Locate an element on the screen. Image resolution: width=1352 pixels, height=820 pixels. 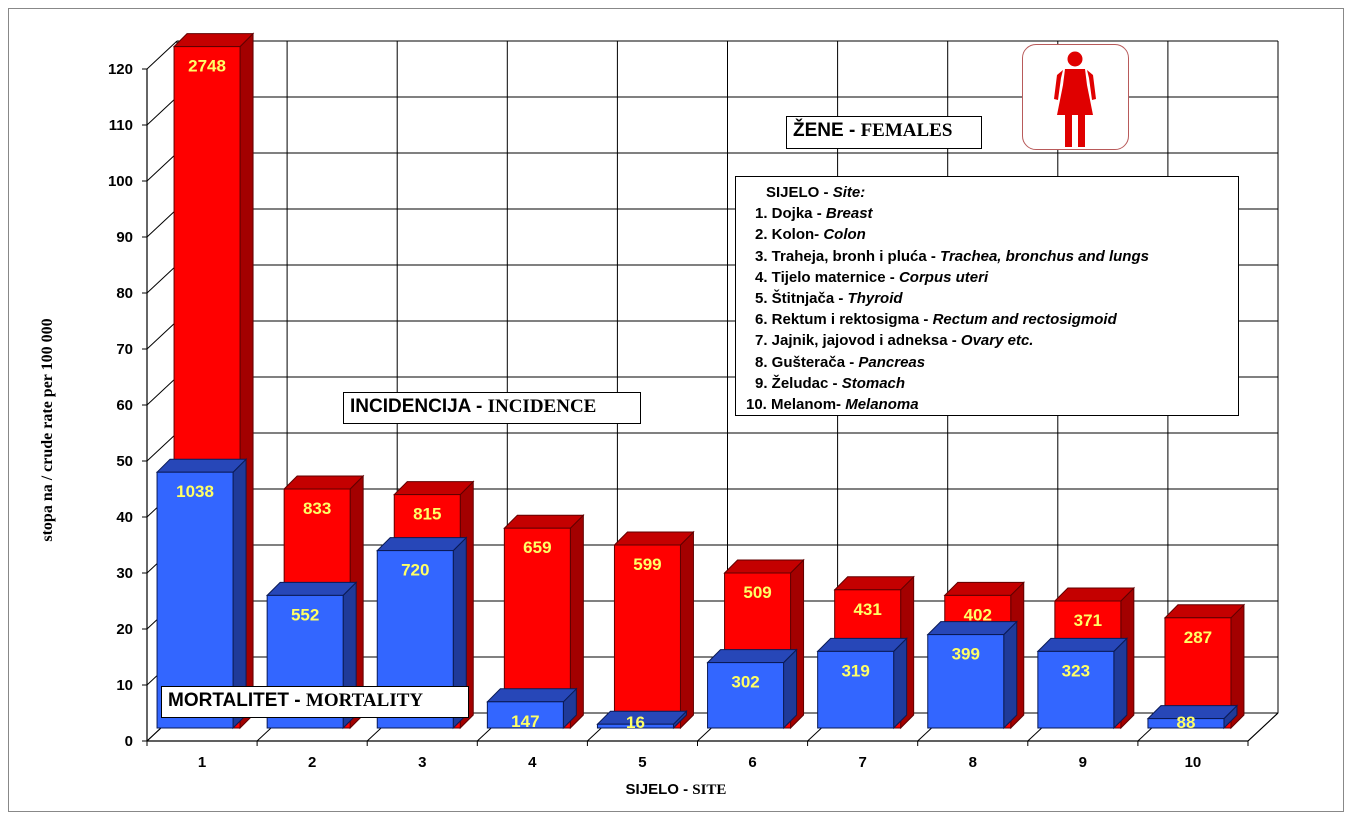
legend-item-9-italic: Stomach is located at coordinates (873, 383).